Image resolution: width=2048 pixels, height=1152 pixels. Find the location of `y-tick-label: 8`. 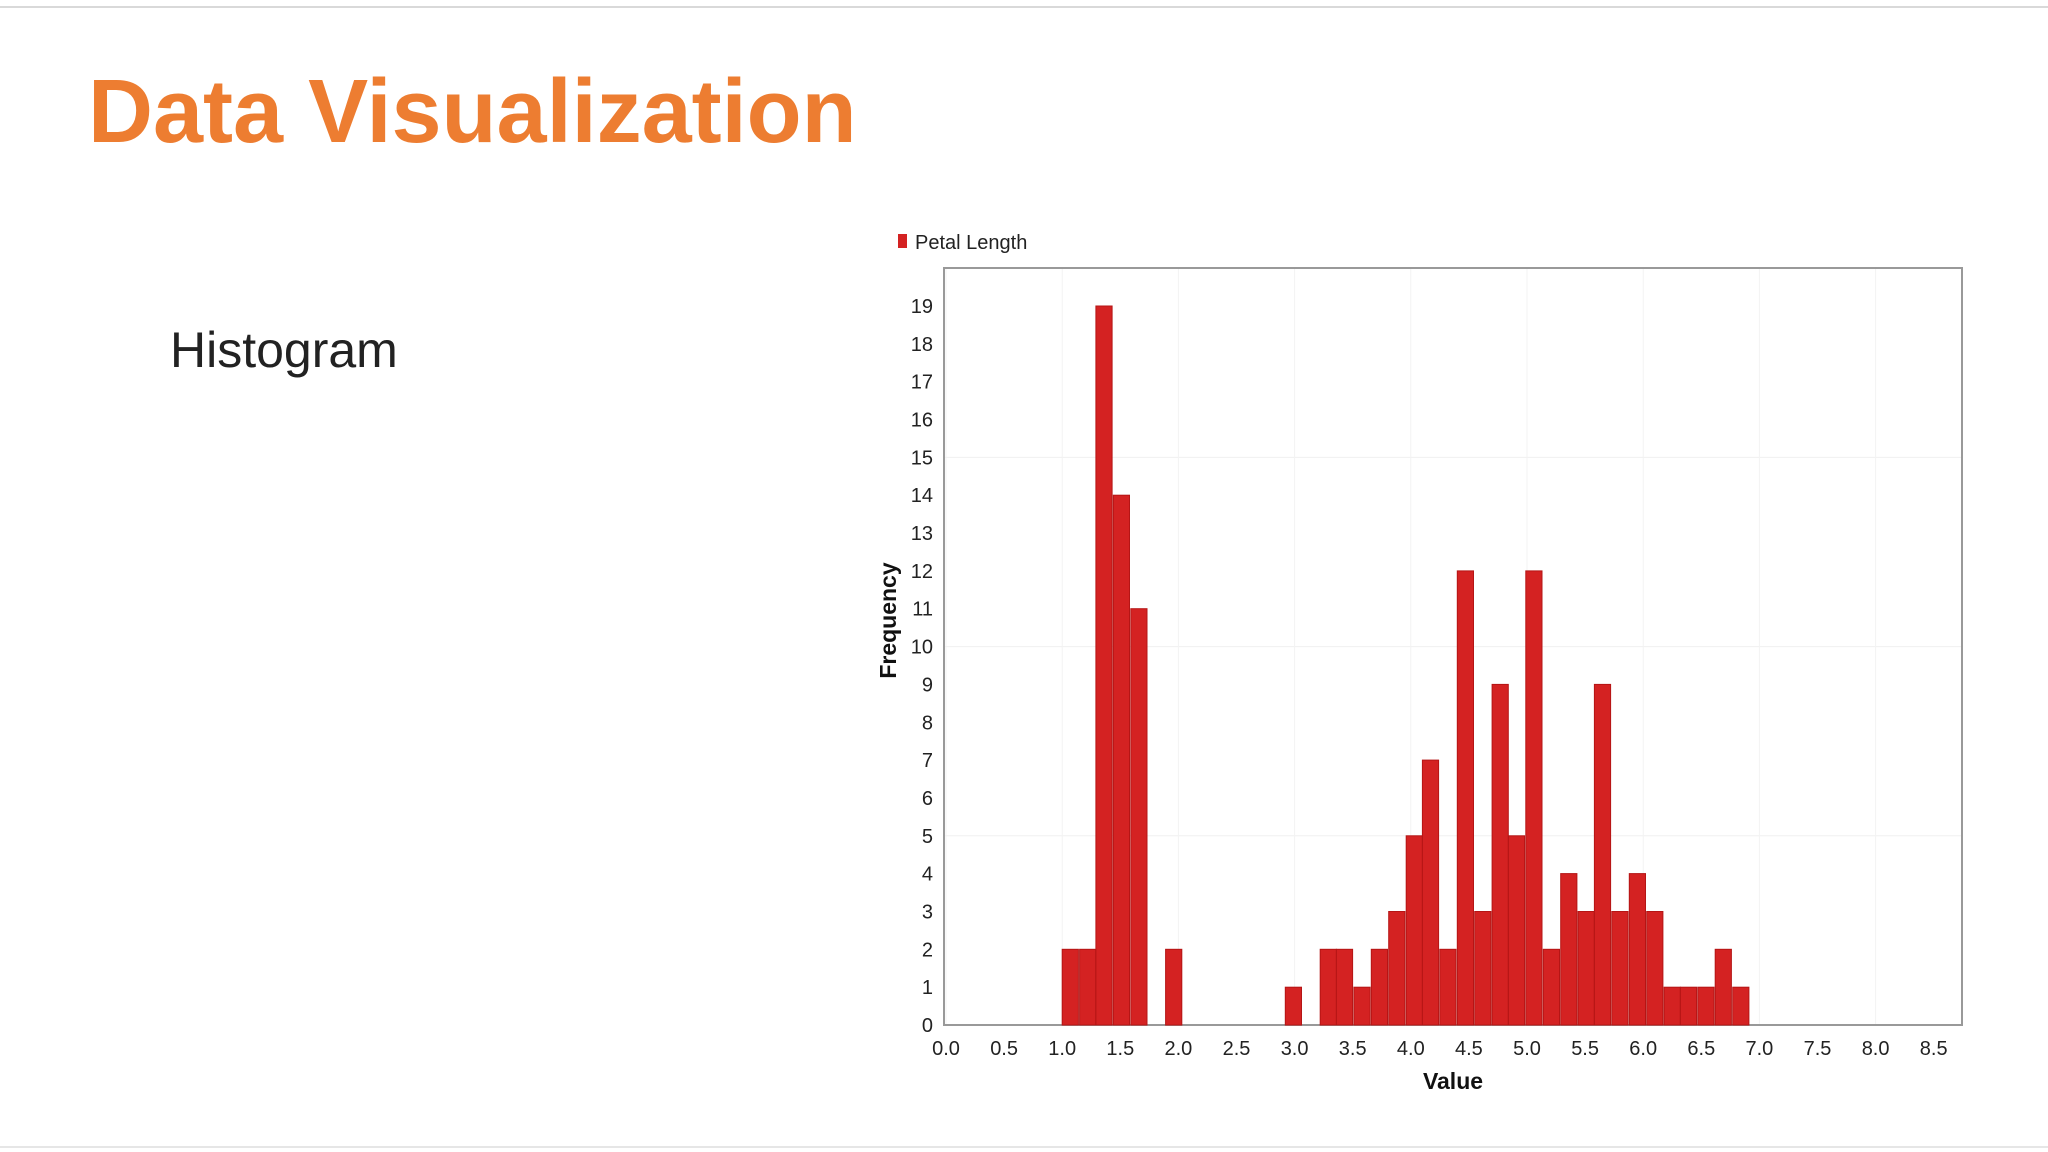

y-tick-label: 8 is located at coordinates (927, 723).